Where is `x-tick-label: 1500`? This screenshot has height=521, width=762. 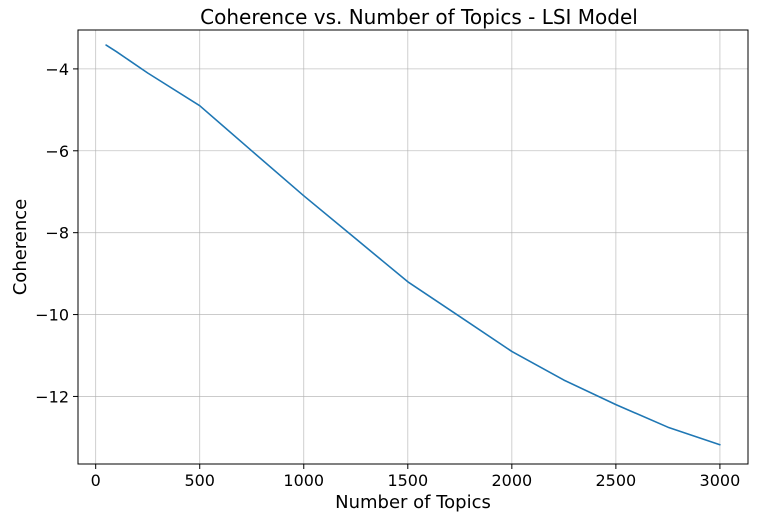
x-tick-label: 1500 is located at coordinates (407, 480).